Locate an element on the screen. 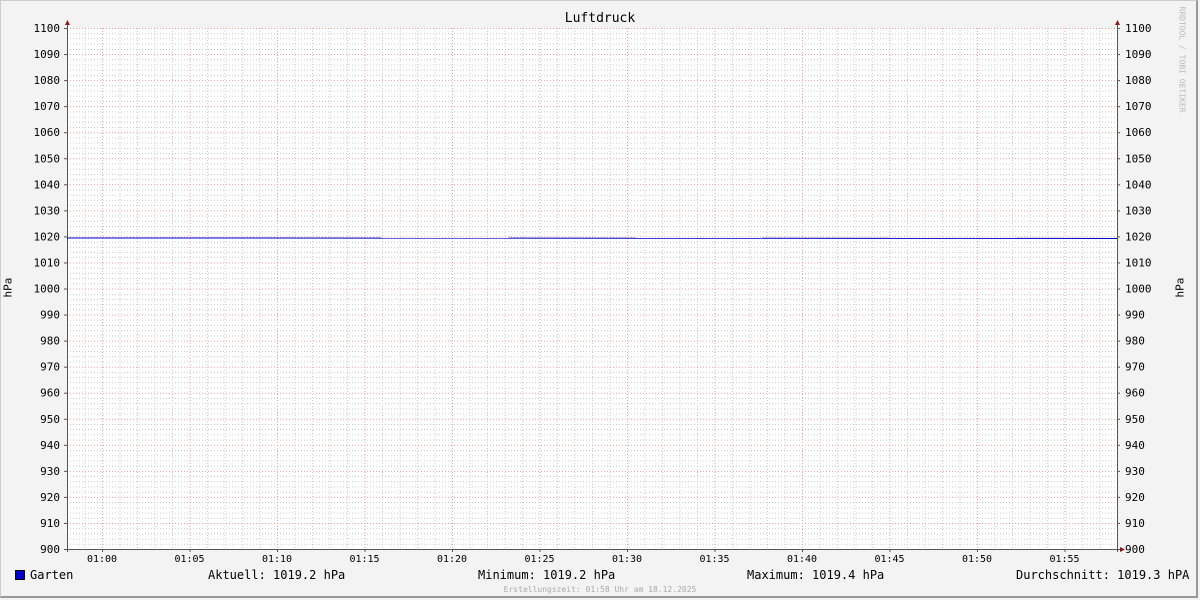  x-tick-label: 01:55 is located at coordinates (1064, 559).